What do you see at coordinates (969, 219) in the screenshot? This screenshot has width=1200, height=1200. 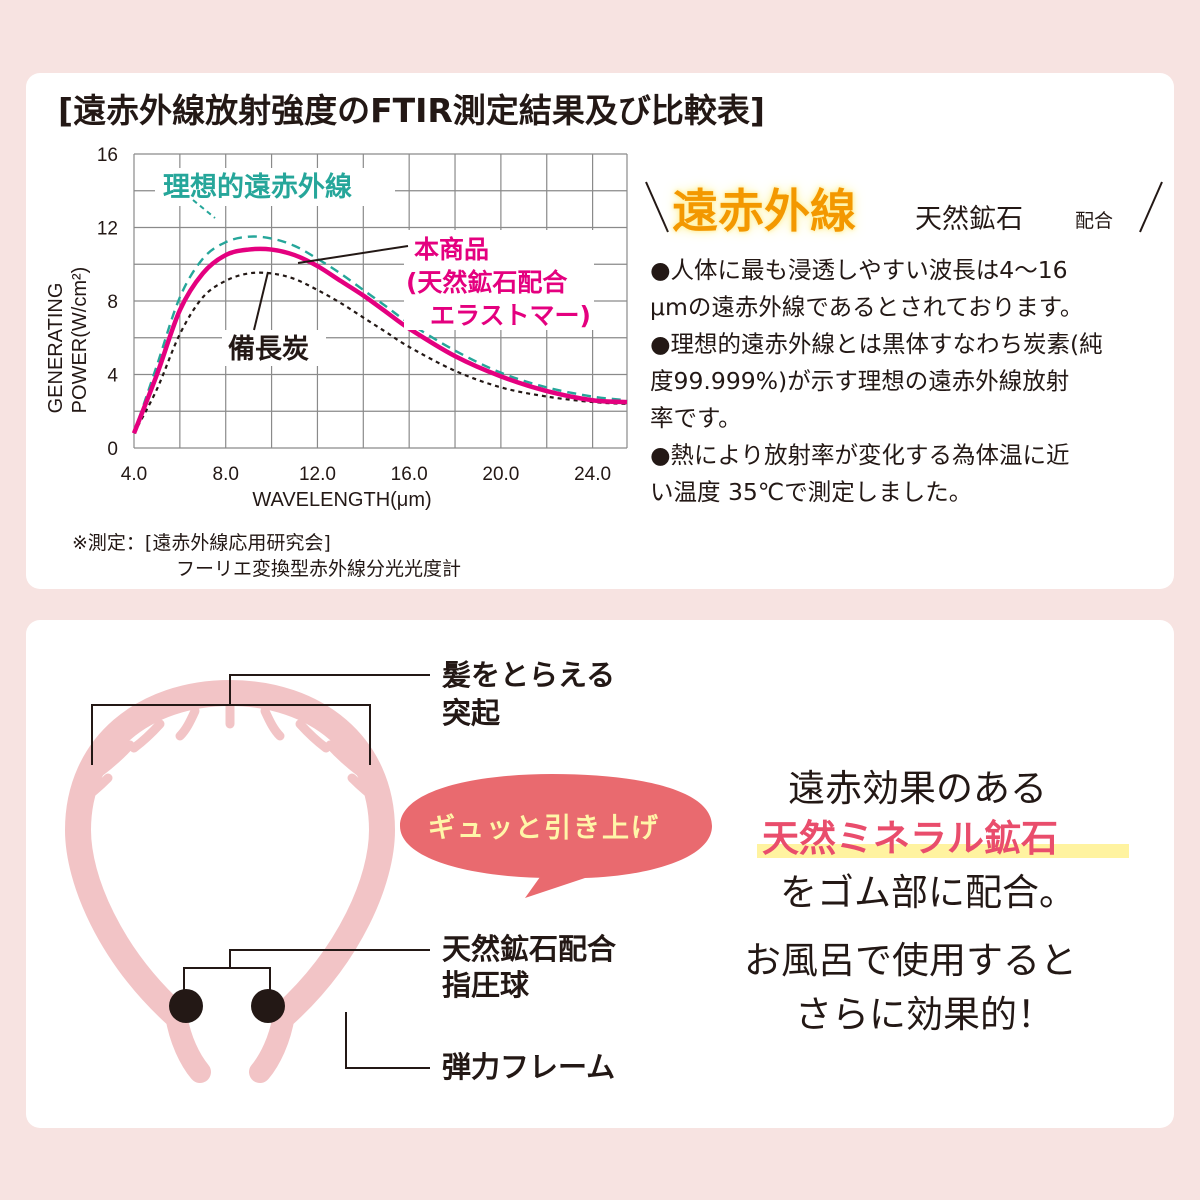 I see `natural-ore-label: 天然鉱石` at bounding box center [969, 219].